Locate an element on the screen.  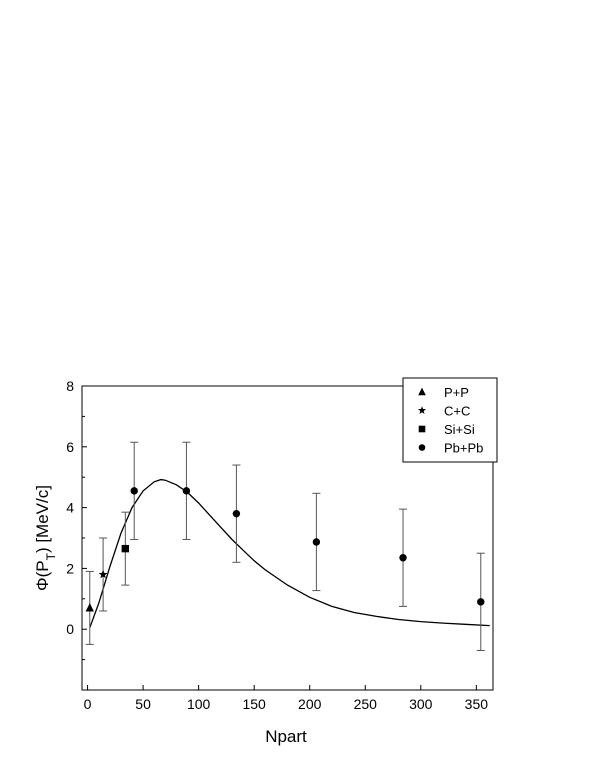
fit-curve-layer is located at coordinates (289, 553).